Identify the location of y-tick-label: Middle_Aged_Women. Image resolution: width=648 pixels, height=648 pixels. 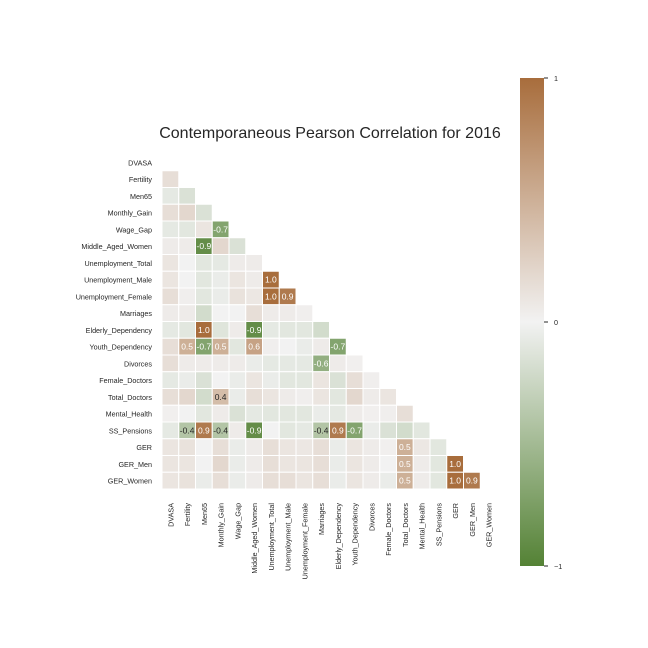
(116, 246).